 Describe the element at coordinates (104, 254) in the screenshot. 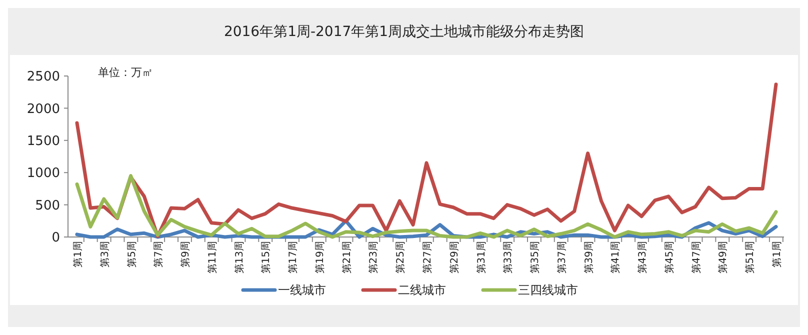

I see `x-tick-label: 第3周` at that location.